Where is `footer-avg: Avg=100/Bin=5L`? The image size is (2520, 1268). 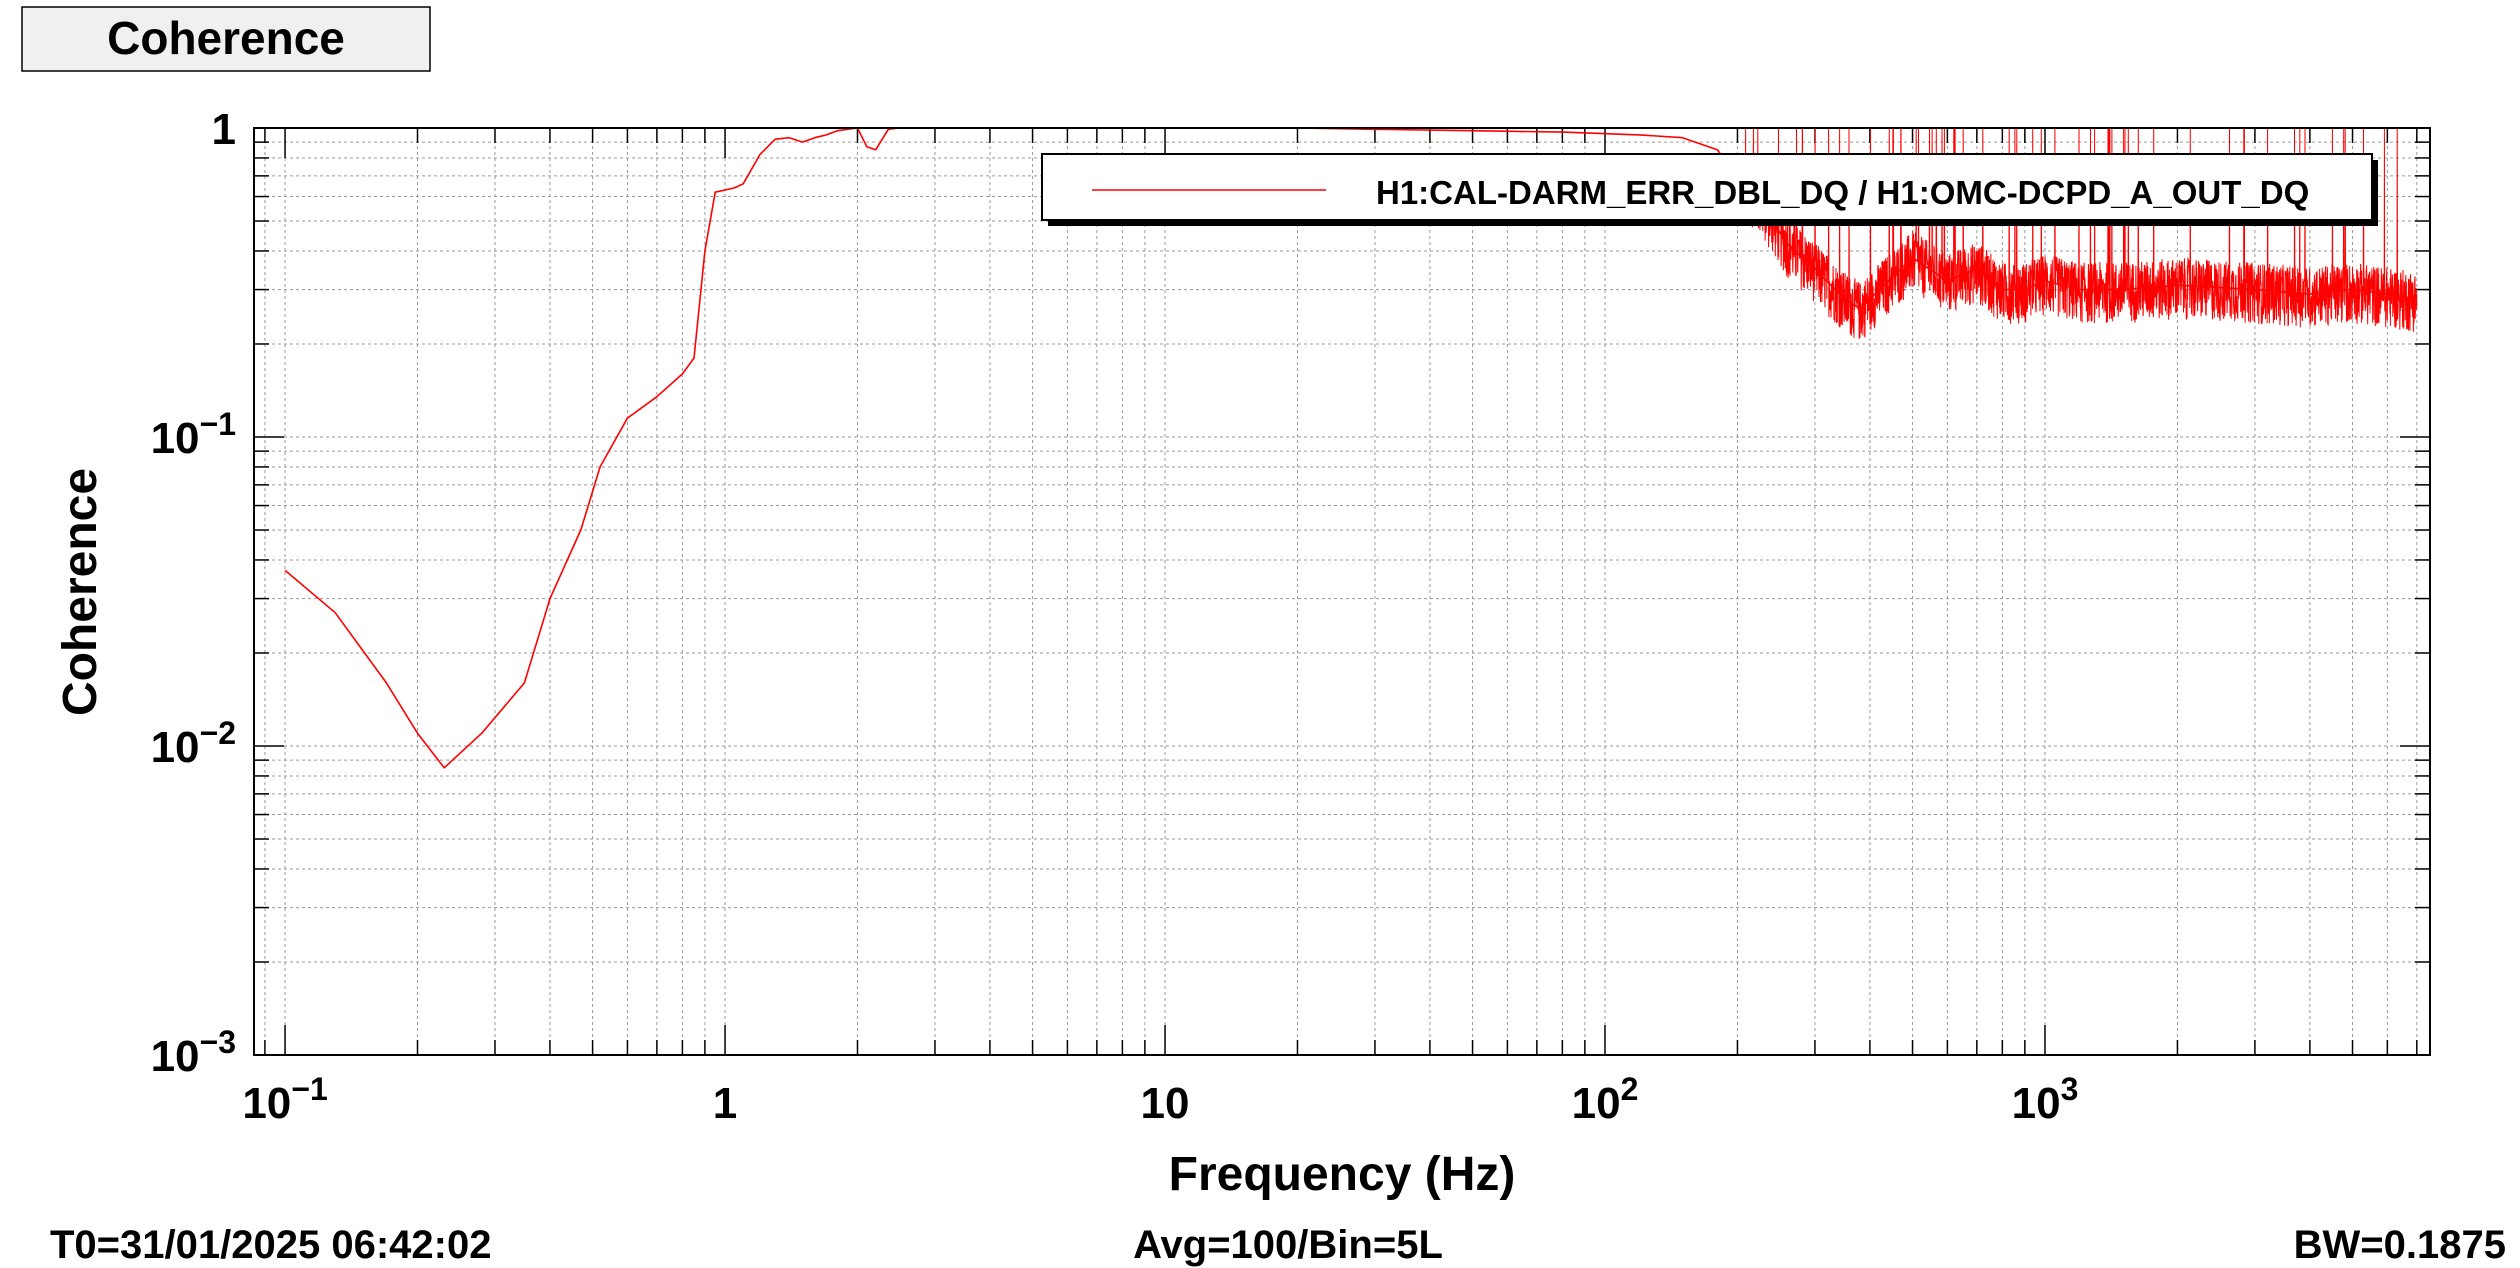
footer-avg: Avg=100/Bin=5L is located at coordinates (1288, 1245).